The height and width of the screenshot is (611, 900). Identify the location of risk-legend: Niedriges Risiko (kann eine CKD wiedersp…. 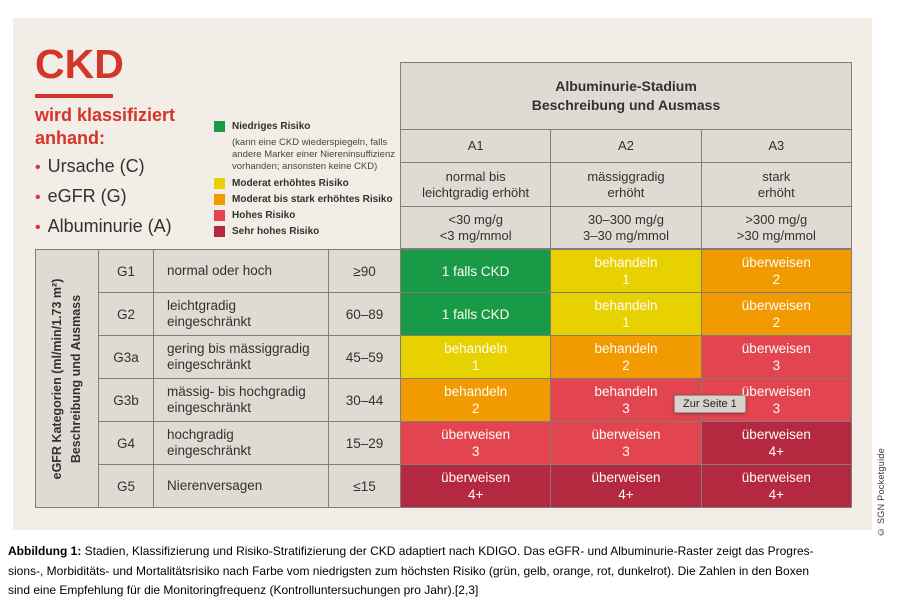
(306, 181).